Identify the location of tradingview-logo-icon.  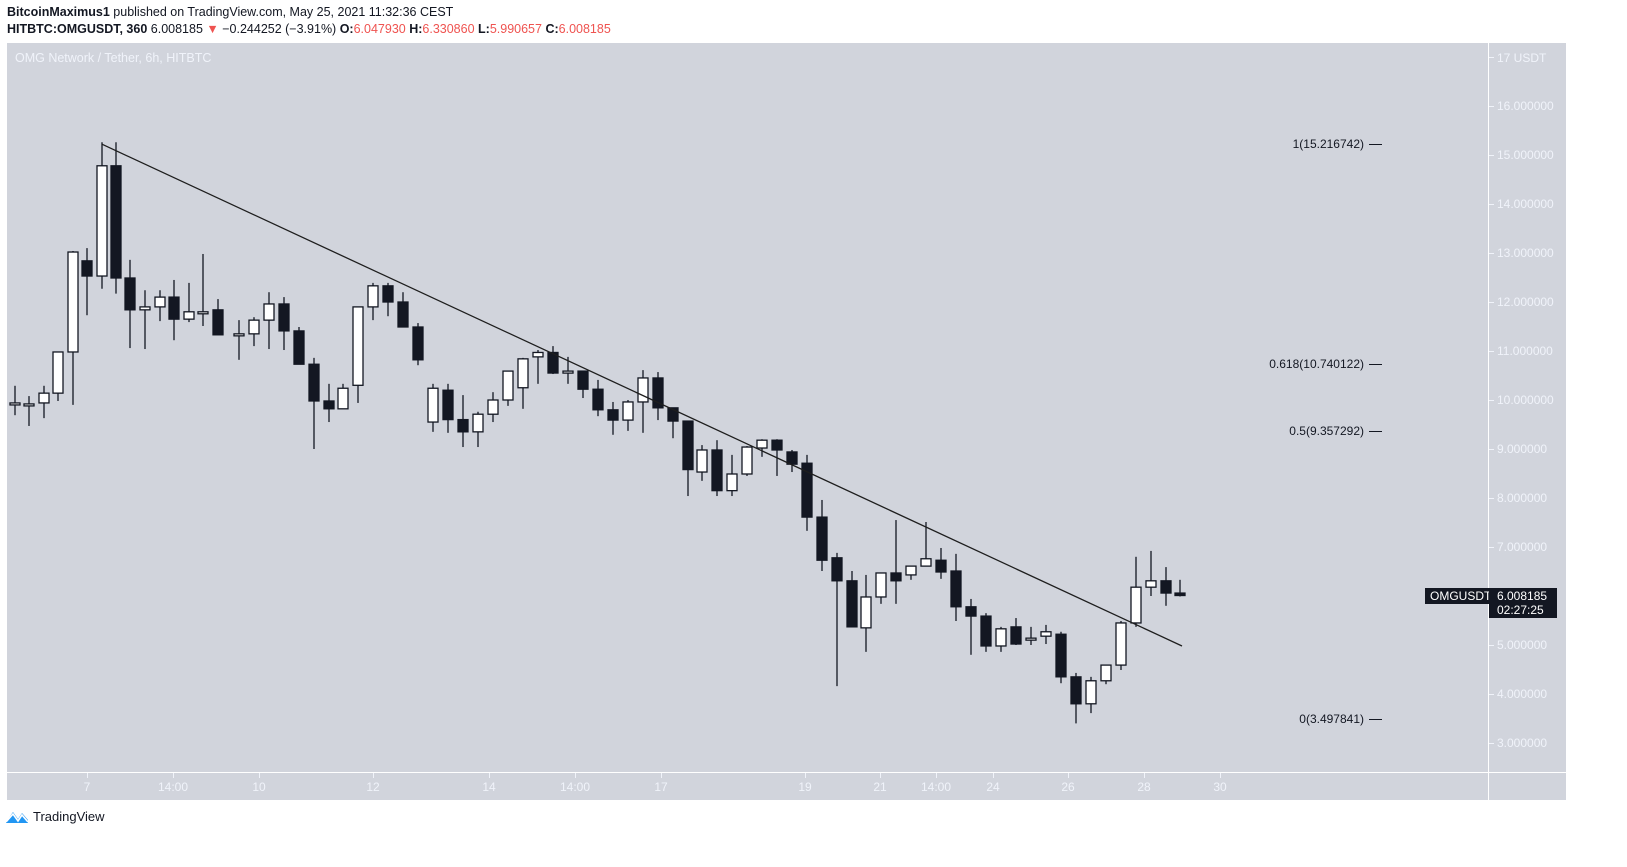
(17, 817).